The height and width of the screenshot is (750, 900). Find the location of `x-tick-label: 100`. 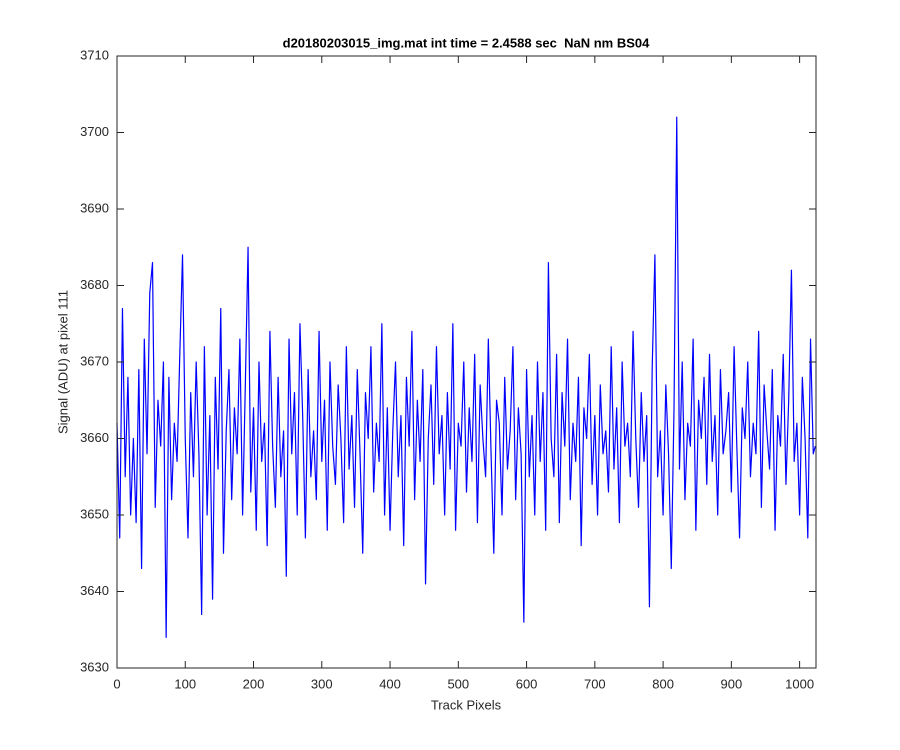

x-tick-label: 100 is located at coordinates (185, 683).